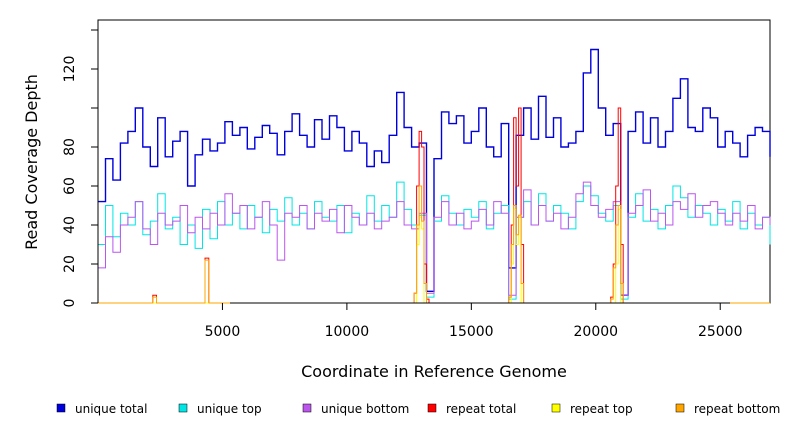 Image resolution: width=792 pixels, height=432 pixels. I want to click on y-ticks: 0 20 40 60 80 120, so click(80, 168).